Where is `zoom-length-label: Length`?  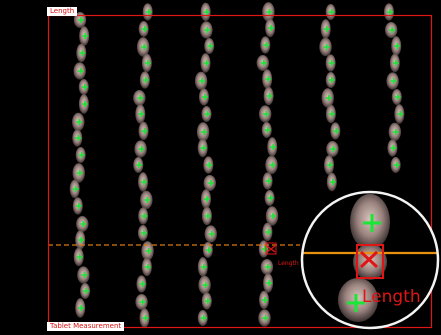
zoom-length-label: Length is located at coordinates (391, 297).